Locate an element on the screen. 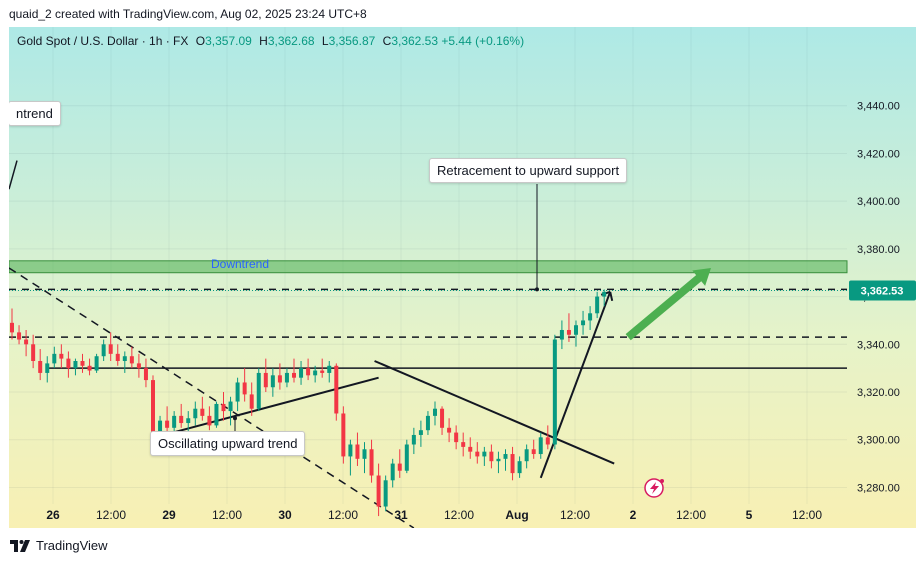  forecast-arrow is located at coordinates (668, 304).